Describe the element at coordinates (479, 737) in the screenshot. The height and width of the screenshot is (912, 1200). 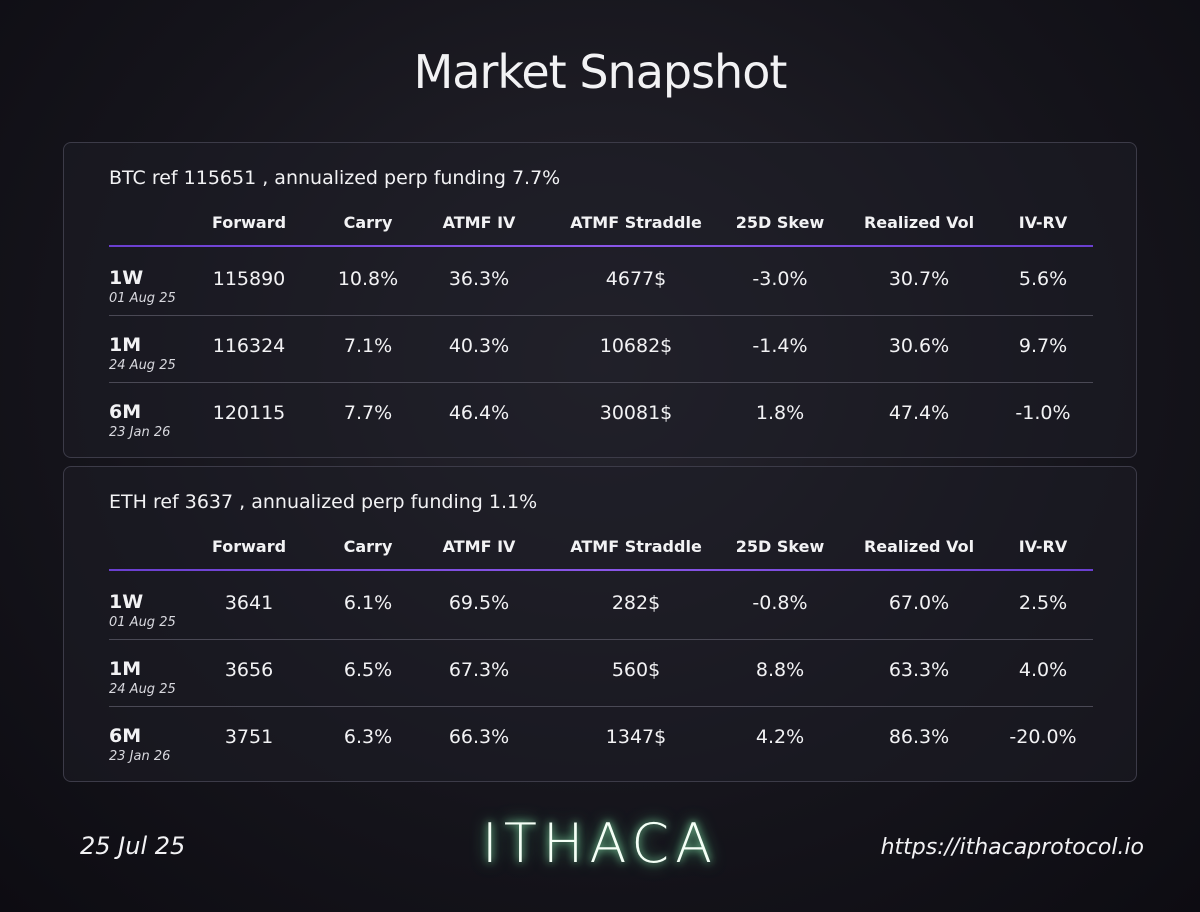
I see `table-cell: 66.3%` at that location.